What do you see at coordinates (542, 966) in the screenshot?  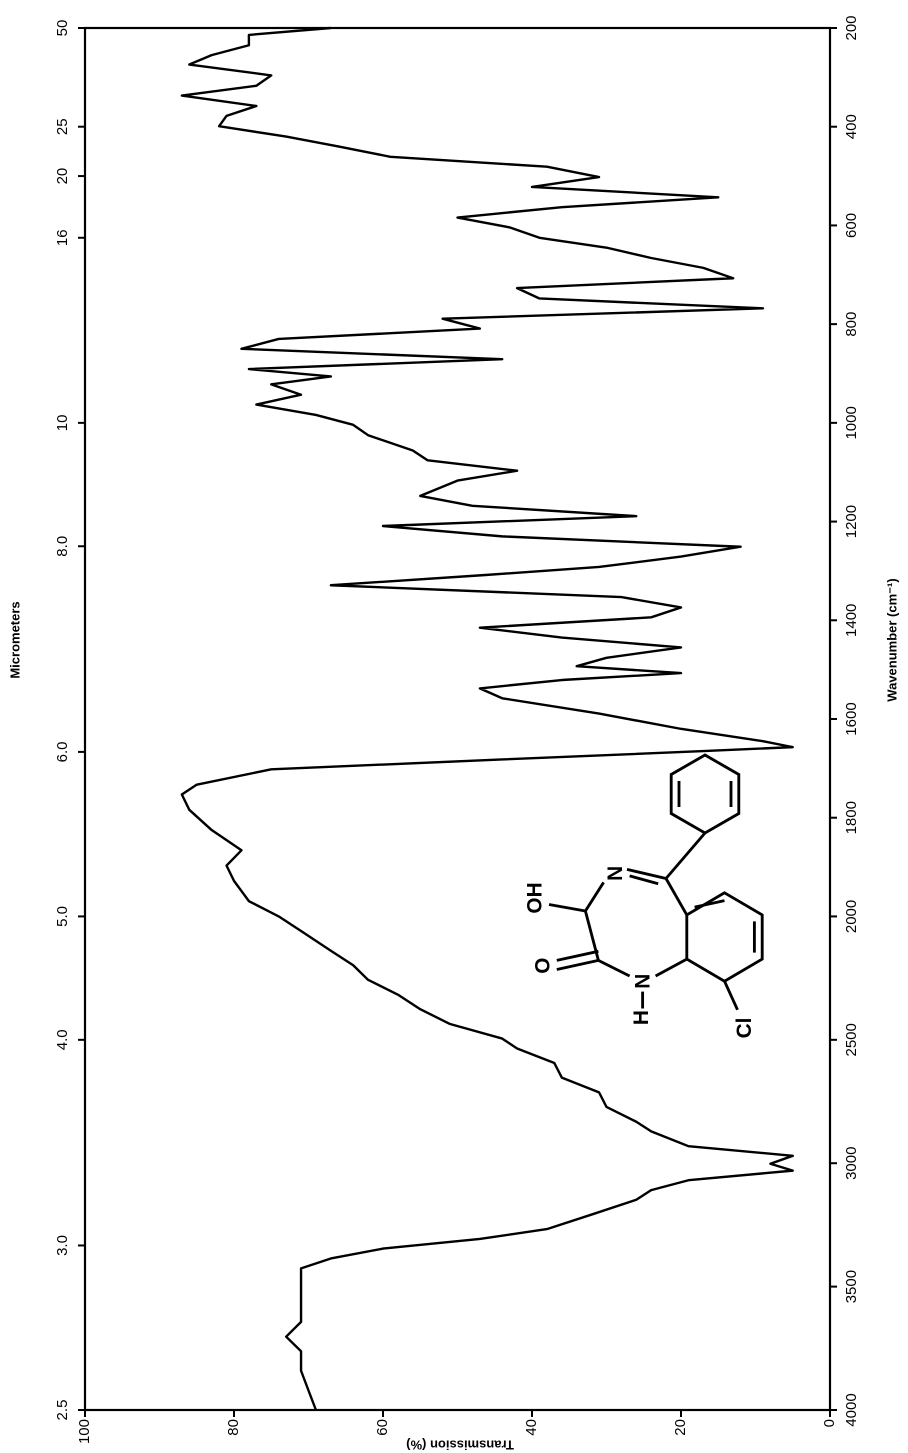 I see `atom-label: O` at bounding box center [542, 966].